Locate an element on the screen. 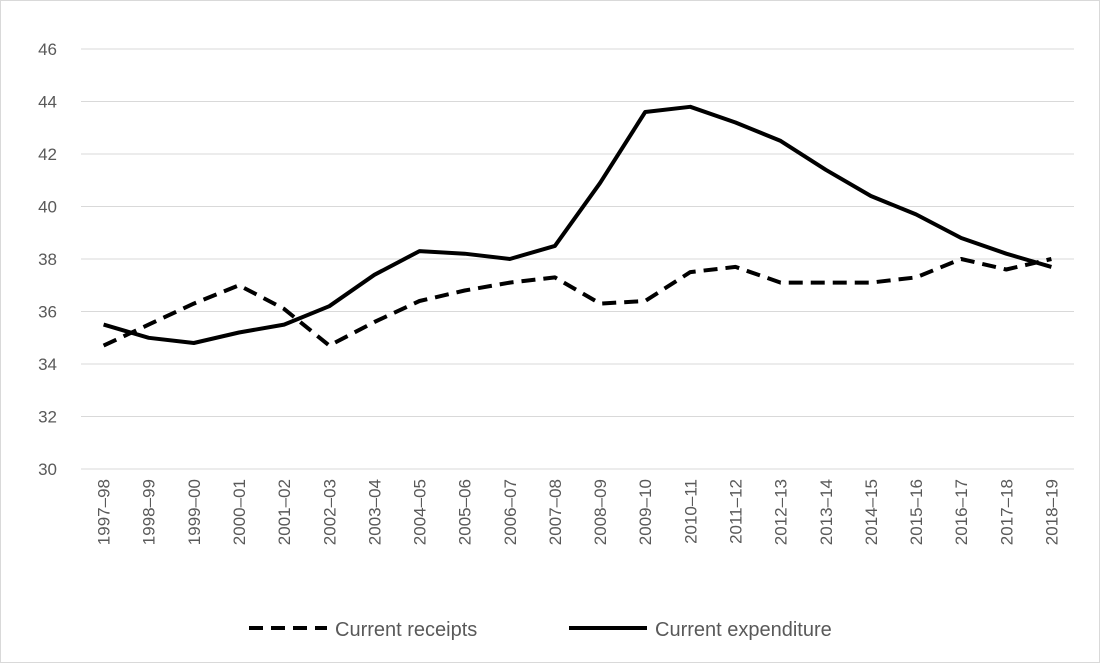 The image size is (1100, 664). y-tick-label: 32 is located at coordinates (47, 417).